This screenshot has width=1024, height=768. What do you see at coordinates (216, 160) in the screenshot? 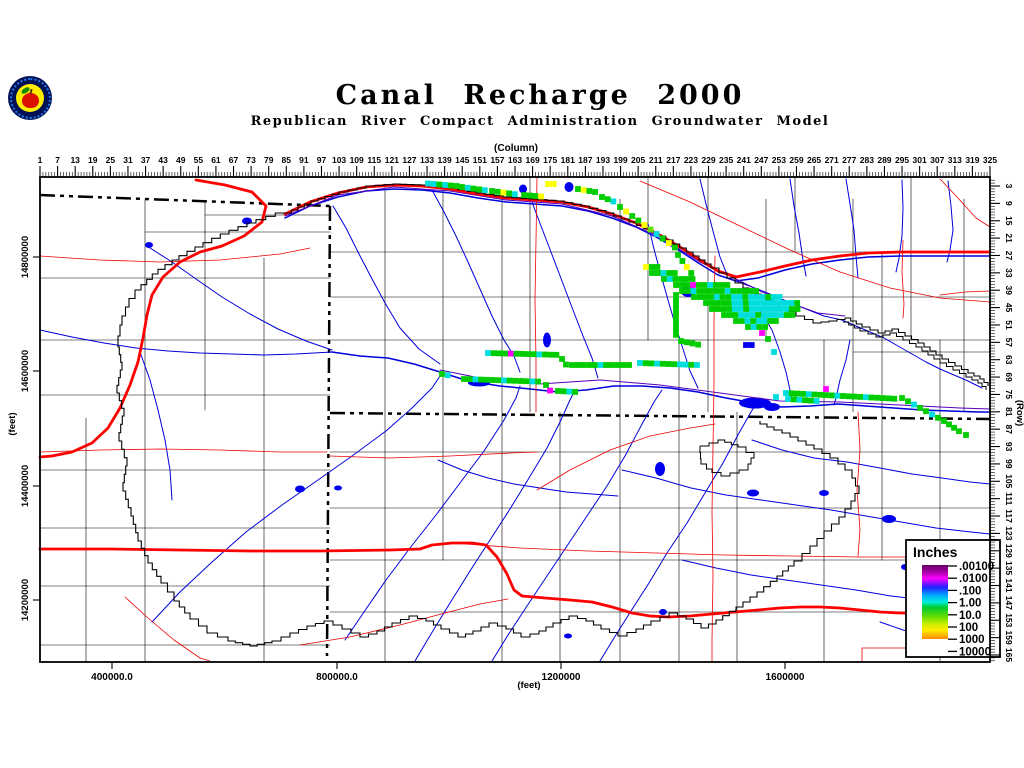
I see `column-tick-label: 61` at bounding box center [216, 160].